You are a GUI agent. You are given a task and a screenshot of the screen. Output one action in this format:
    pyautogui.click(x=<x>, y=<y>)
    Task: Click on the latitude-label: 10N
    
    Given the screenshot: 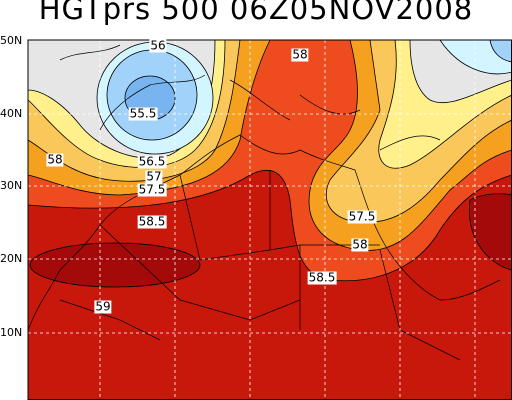 What is the action you would take?
    pyautogui.click(x=11, y=332)
    